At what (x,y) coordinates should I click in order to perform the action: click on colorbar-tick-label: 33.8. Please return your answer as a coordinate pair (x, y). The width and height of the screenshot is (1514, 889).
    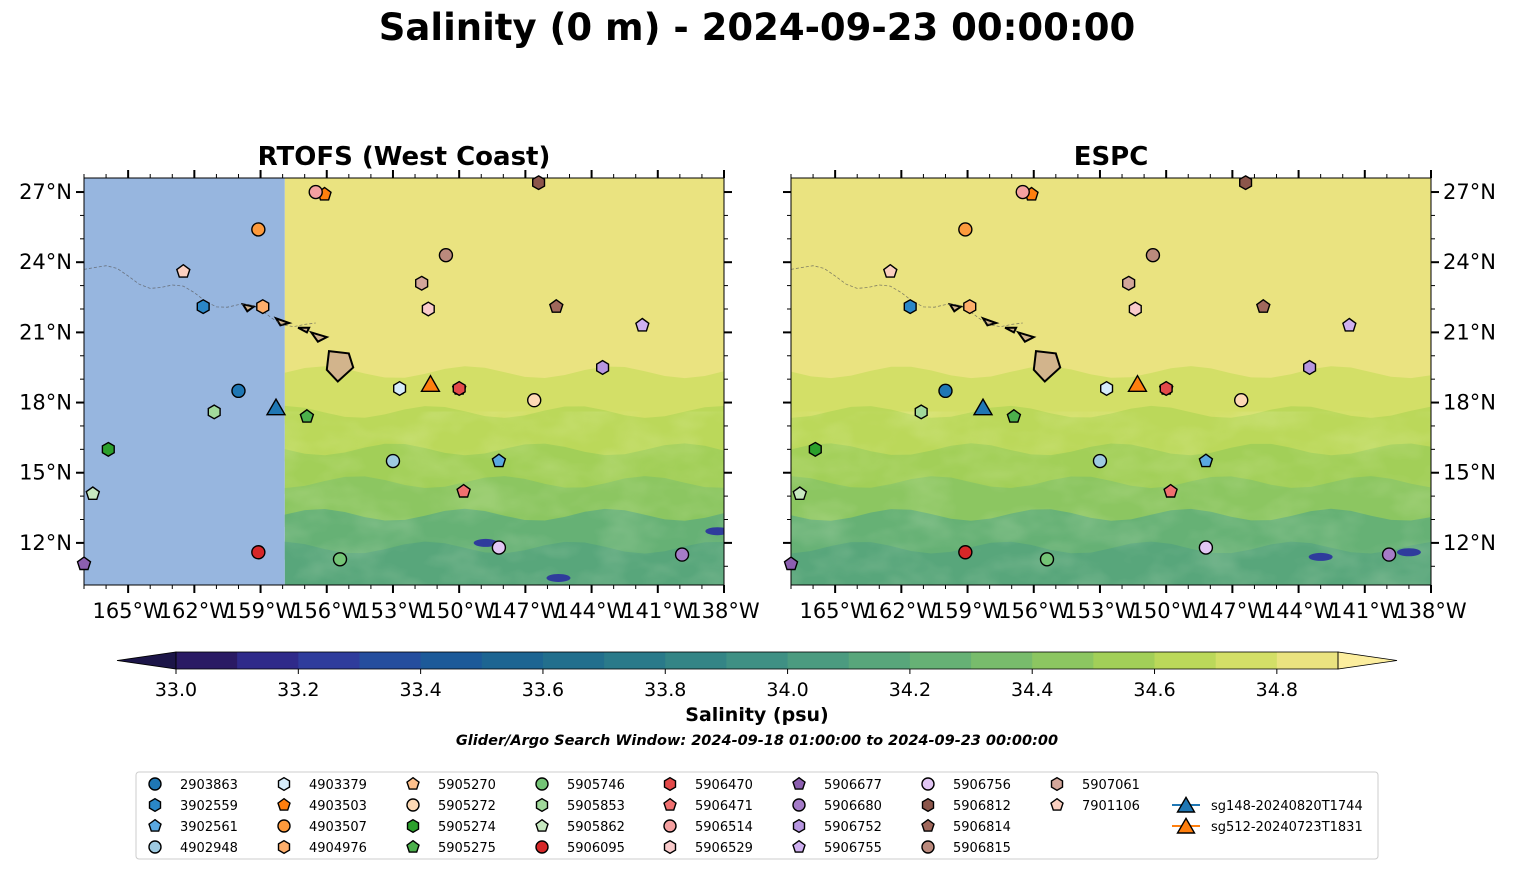
    Looking at the image, I should click on (665, 690).